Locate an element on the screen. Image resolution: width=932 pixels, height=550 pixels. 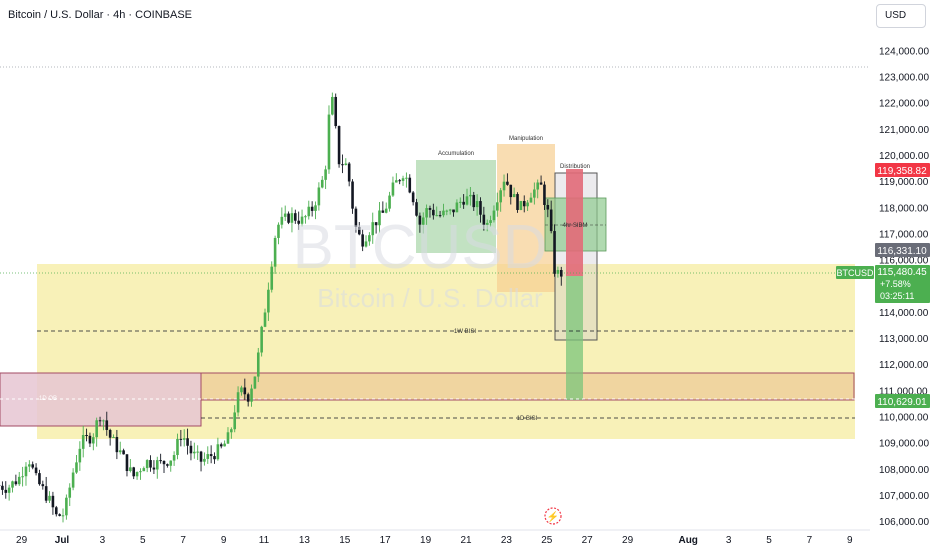
events-icon: ⚡ is located at coordinates (553, 516).